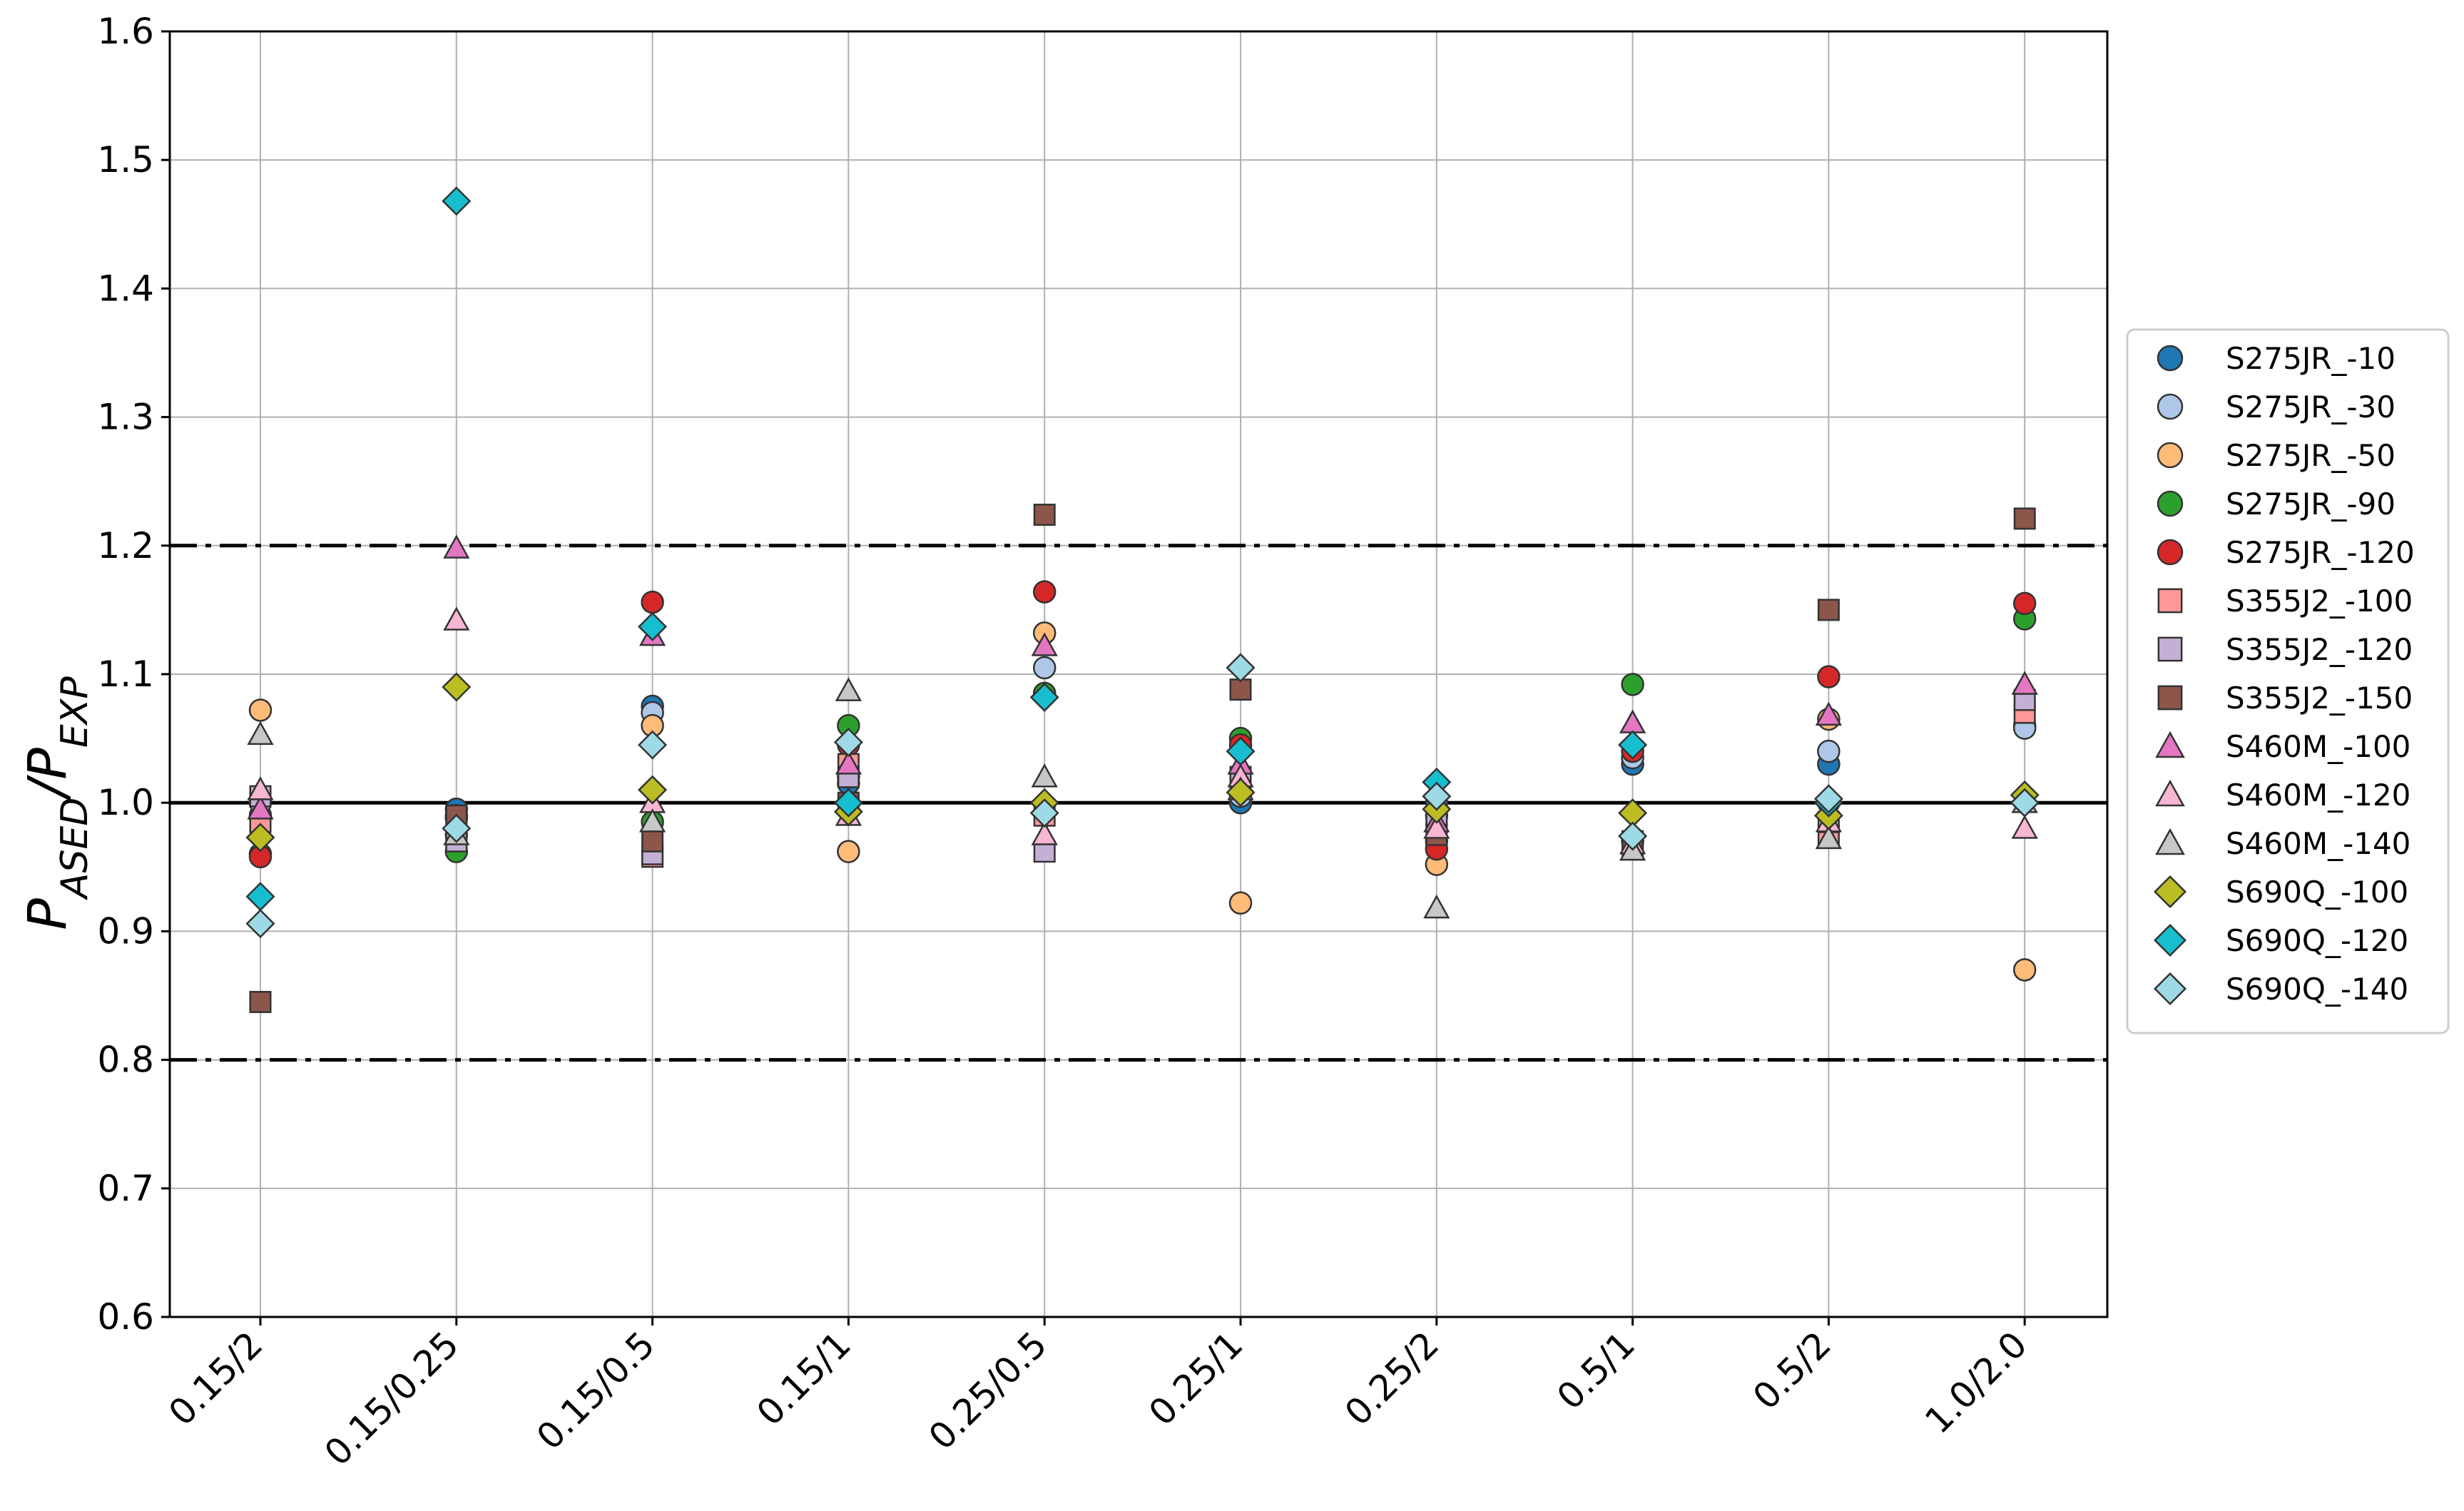  Describe the element at coordinates (988, 1390) in the screenshot. I see `x-tick-label: 0.25/0.5` at that location.